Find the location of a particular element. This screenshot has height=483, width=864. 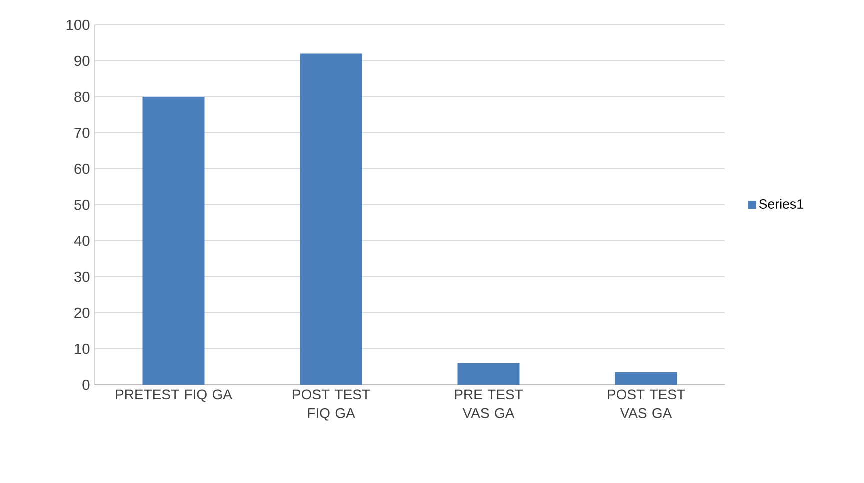

y-tick-label: 60 is located at coordinates (82, 169).